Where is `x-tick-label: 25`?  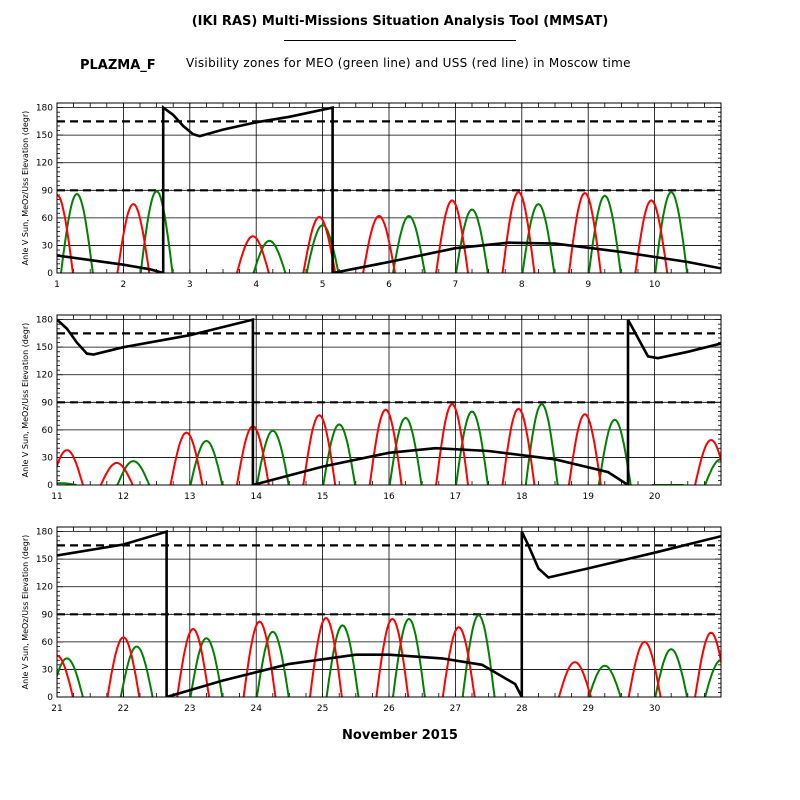
x-tick-label: 25 is located at coordinates (322, 709).